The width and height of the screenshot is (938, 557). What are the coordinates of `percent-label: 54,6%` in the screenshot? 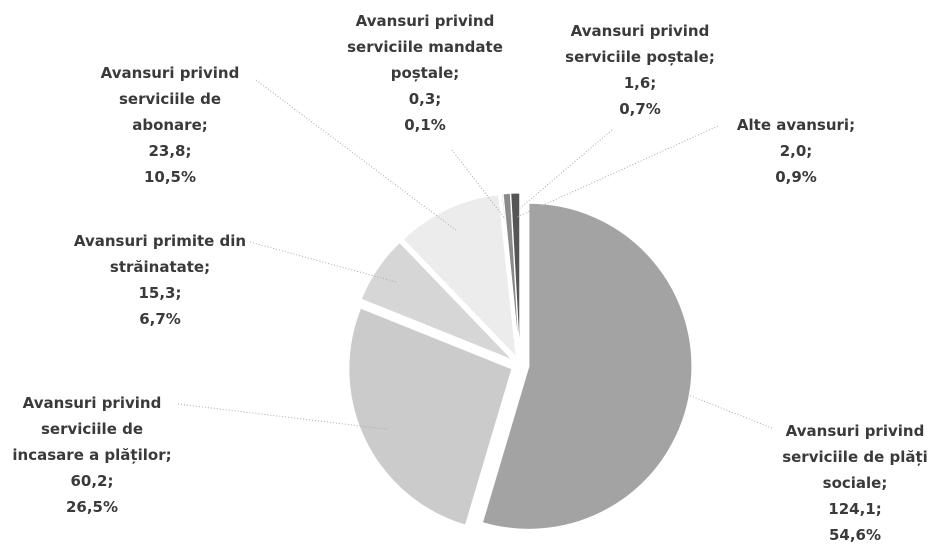 It's located at (855, 535).